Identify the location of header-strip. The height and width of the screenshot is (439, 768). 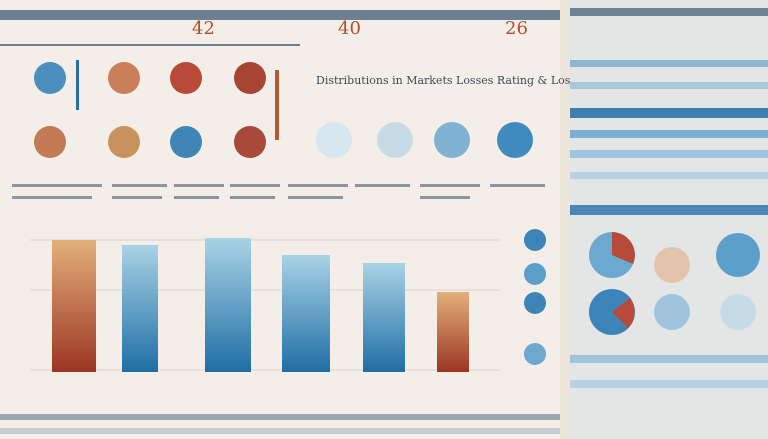
(280, 15).